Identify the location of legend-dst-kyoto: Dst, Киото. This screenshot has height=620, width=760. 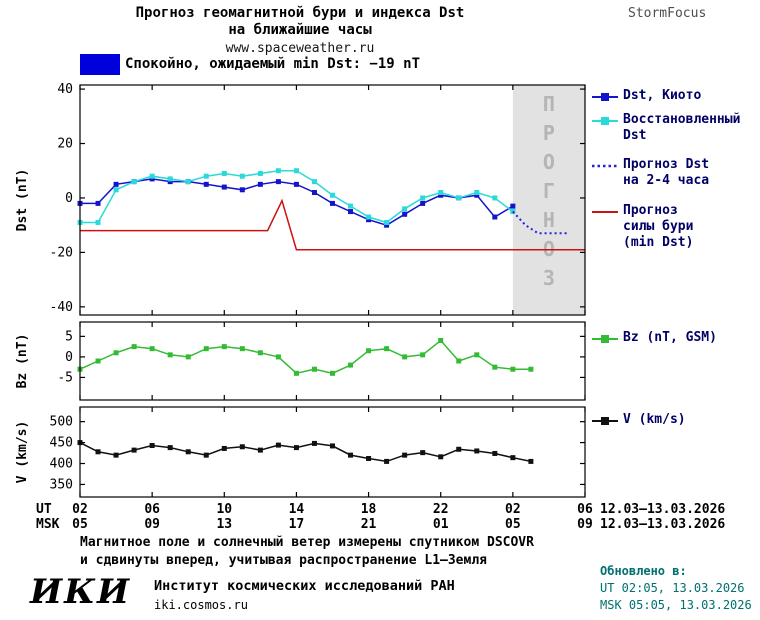
(646, 96).